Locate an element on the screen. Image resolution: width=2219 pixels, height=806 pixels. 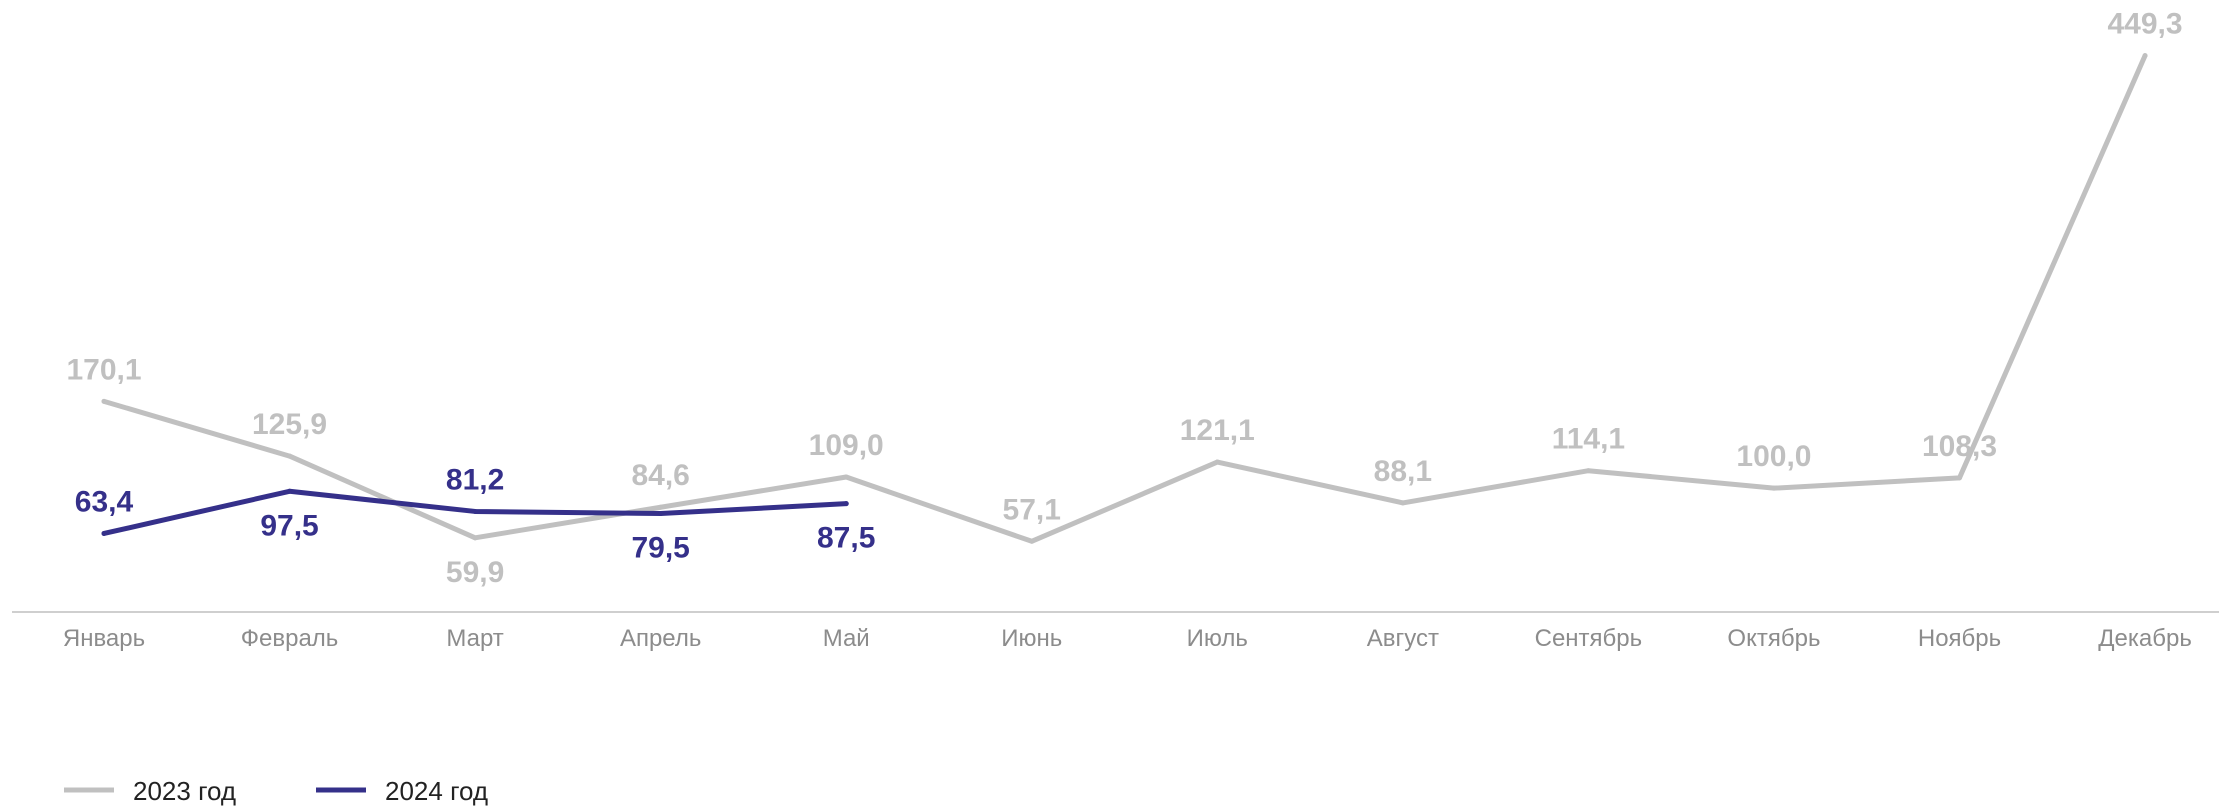
data-label: 88,1 is located at coordinates (1403, 471).